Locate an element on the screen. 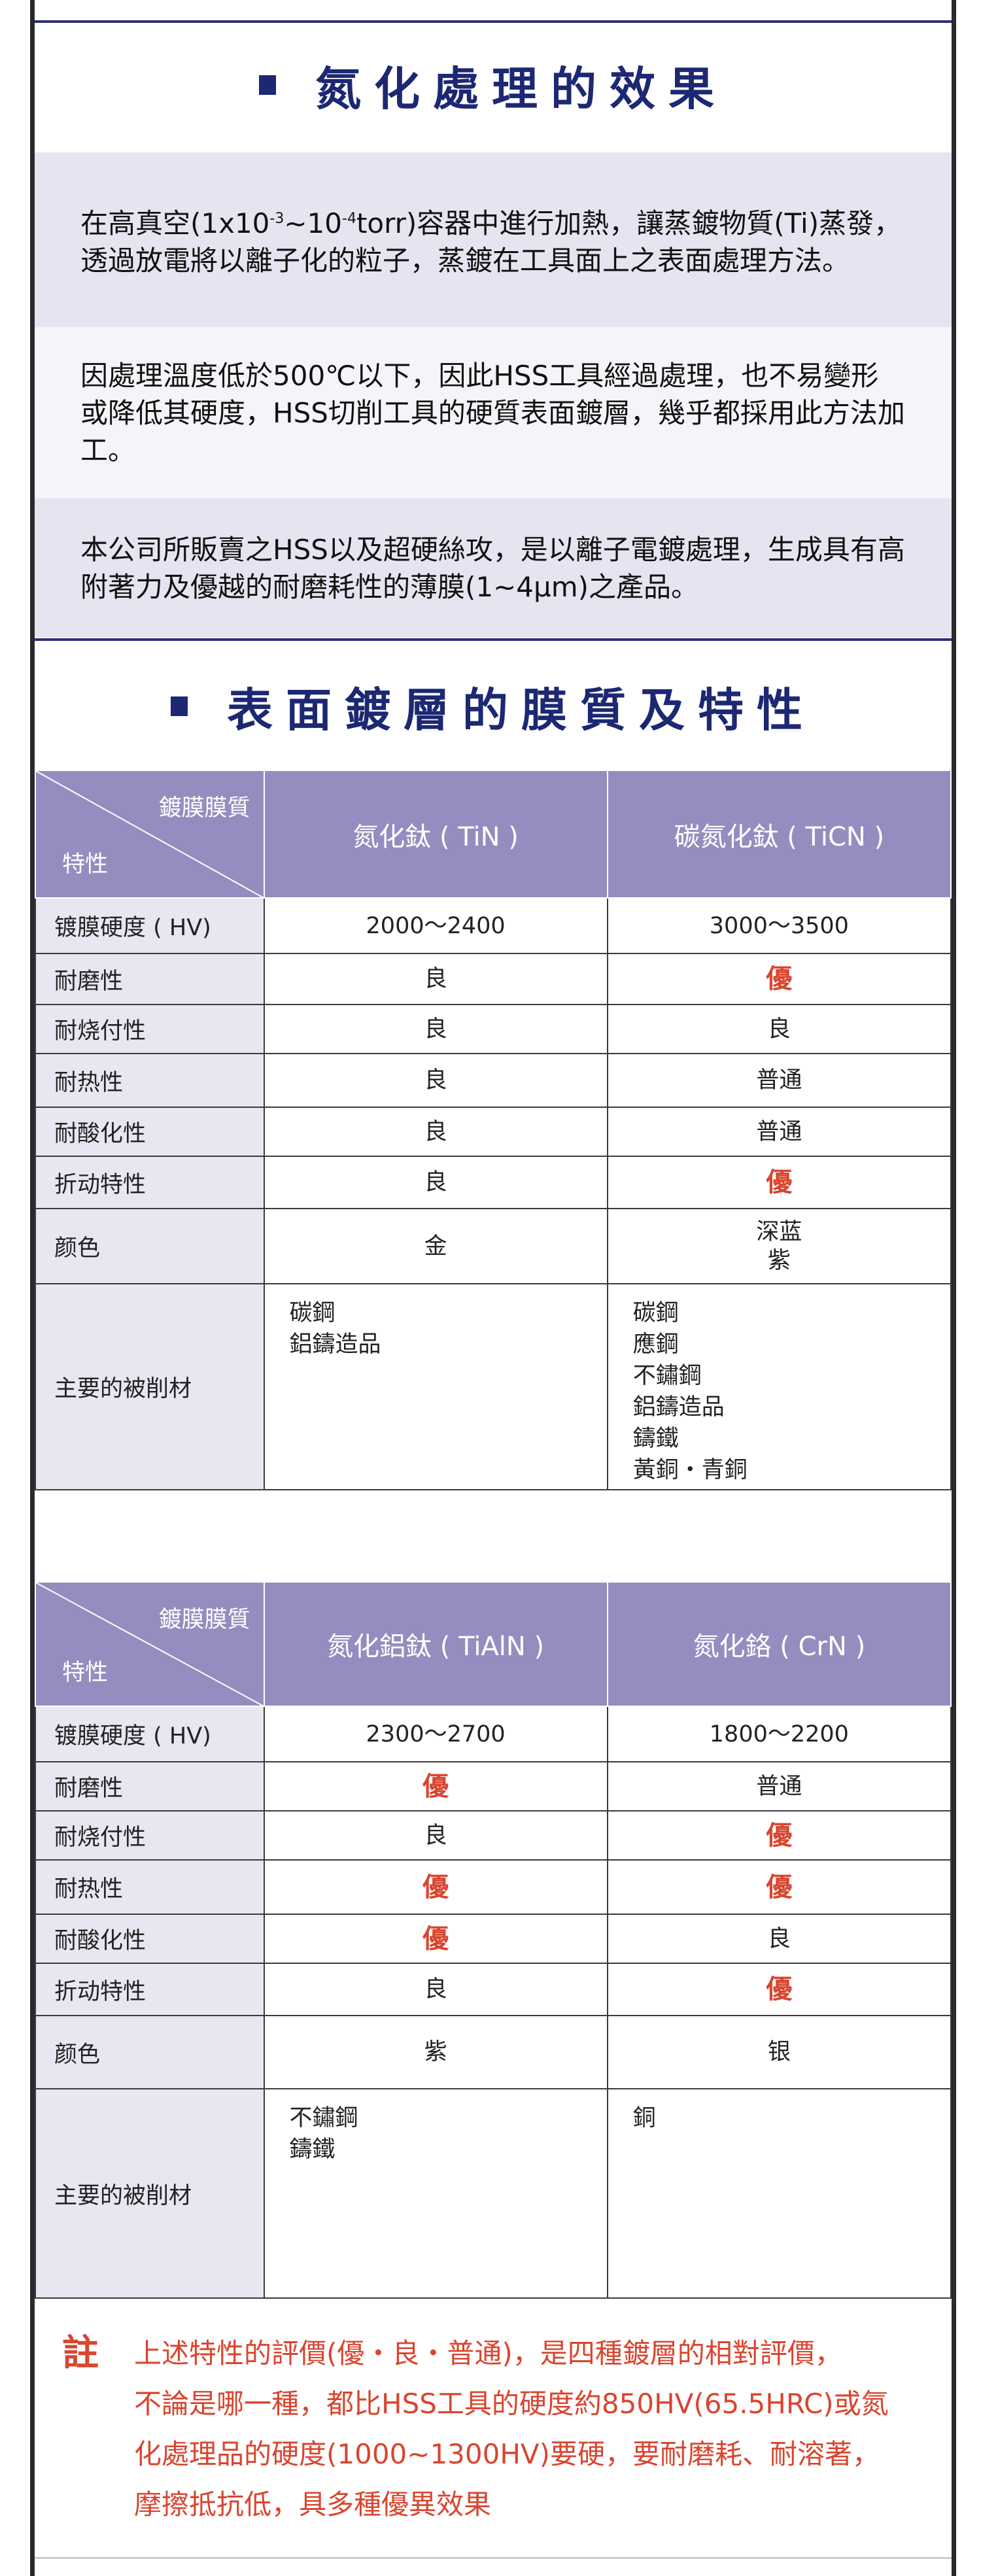 The height and width of the screenshot is (2576, 981). cell-value: 深蓝 紫 is located at coordinates (779, 1246).